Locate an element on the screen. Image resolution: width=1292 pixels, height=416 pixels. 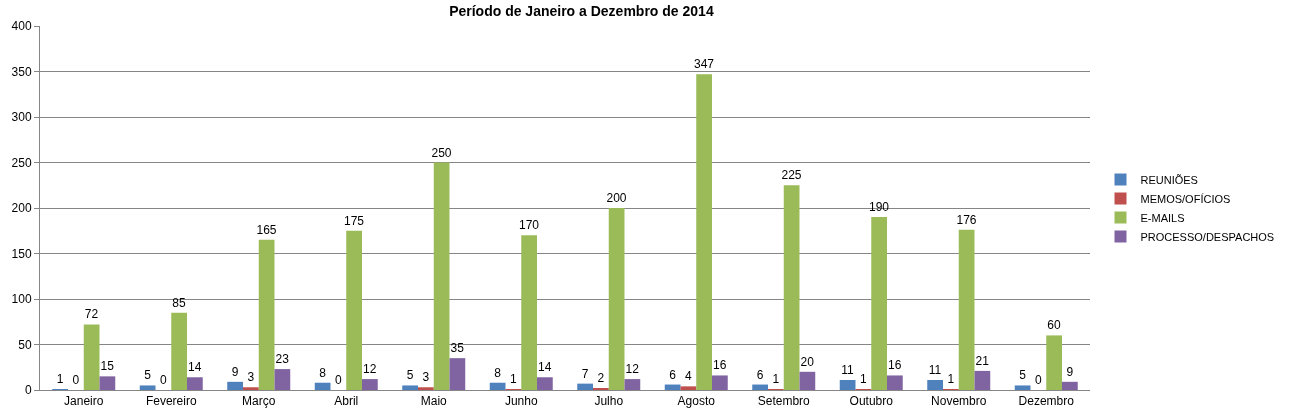
data-label: 4 is located at coordinates (688, 376).